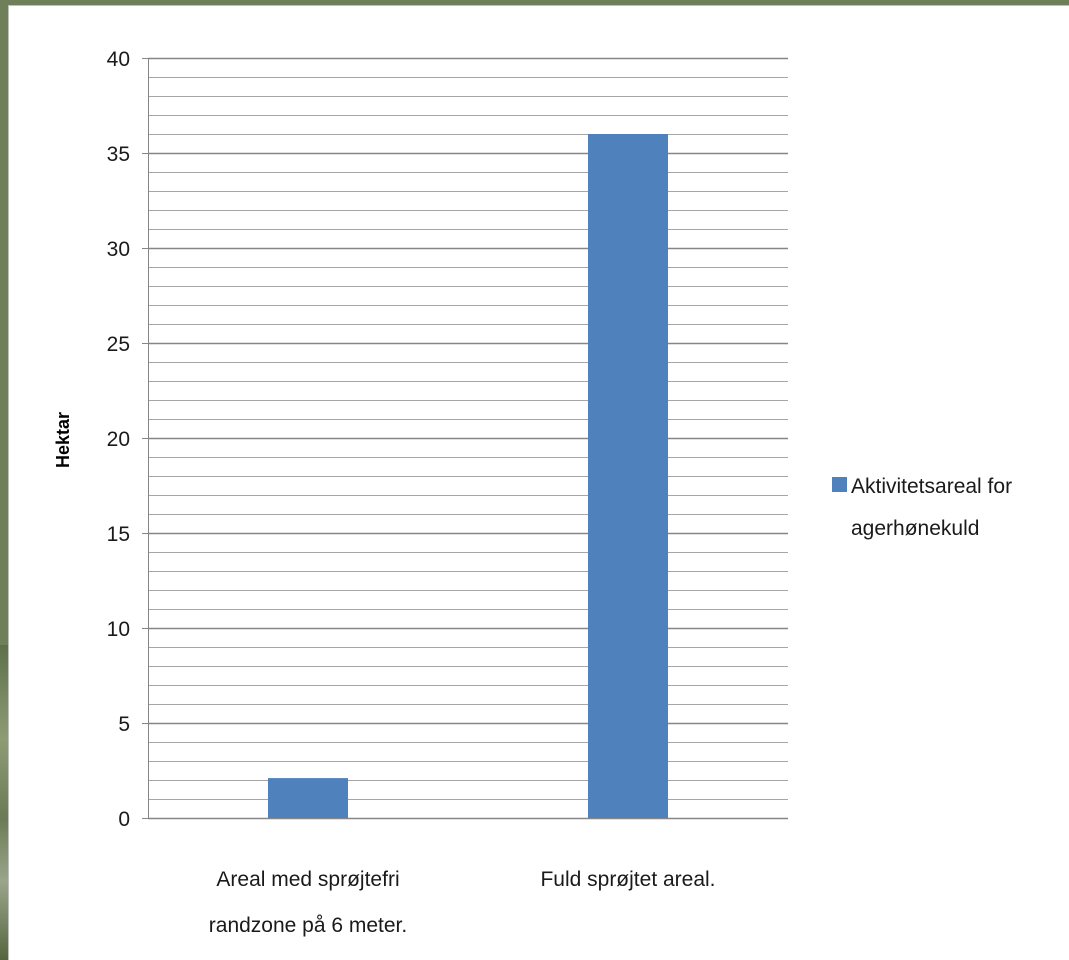 The height and width of the screenshot is (960, 1069). I want to click on y-tick-label: 25, so click(118, 344).